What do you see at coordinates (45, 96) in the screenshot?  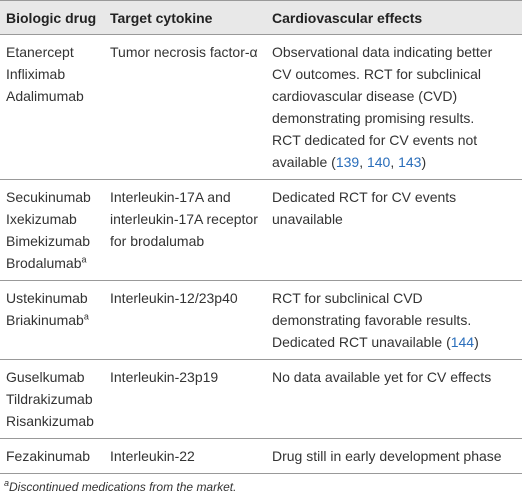 I see `drug-name: Adalimumab` at bounding box center [45, 96].